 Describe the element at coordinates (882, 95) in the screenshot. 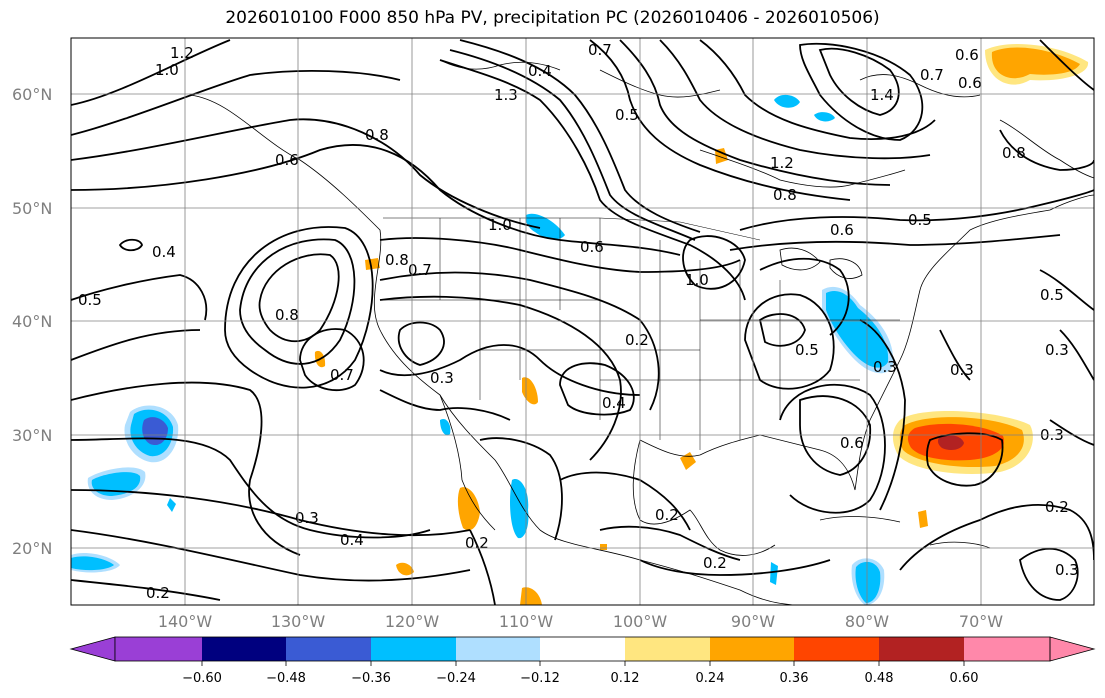

I see `contour-label: 1.4` at that location.